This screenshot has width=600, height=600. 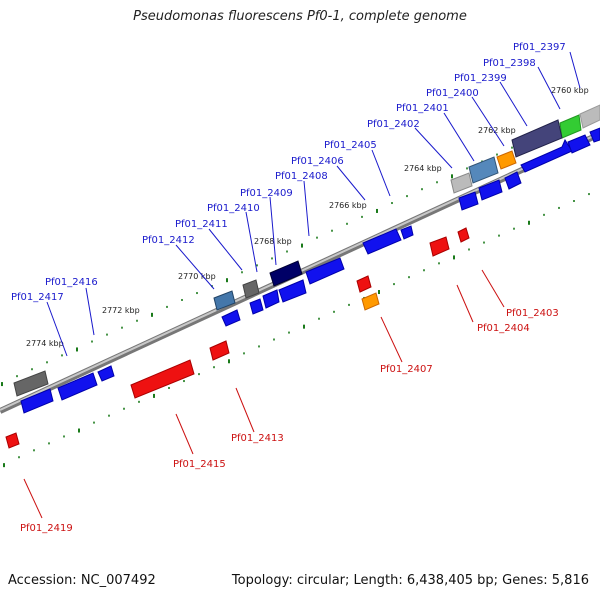 I want to click on gene-block-2416b, so click(x=106, y=373).